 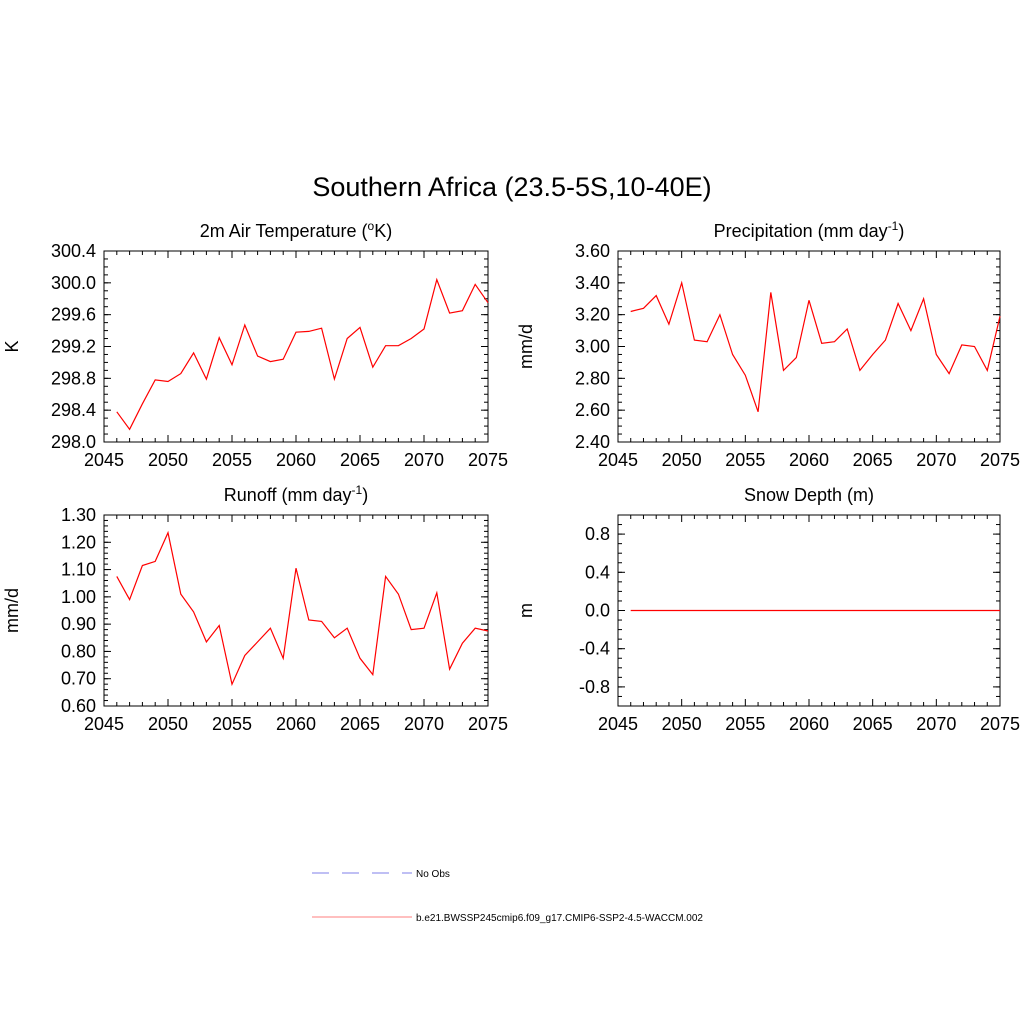 I want to click on y-tick-label: -0.4, so click(x=594, y=649).